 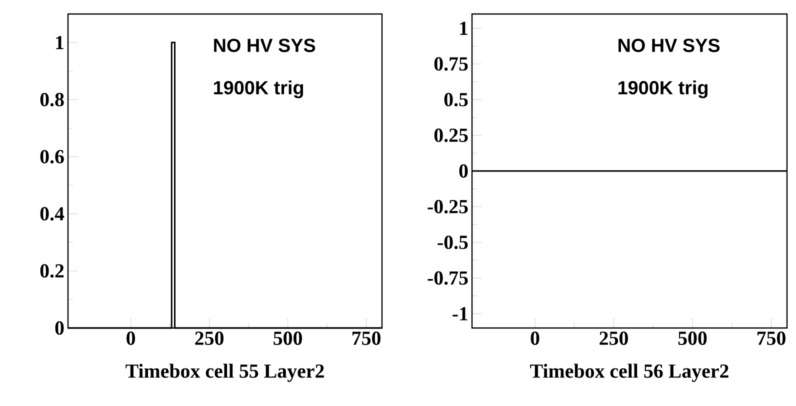 What do you see at coordinates (52, 157) in the screenshot?
I see `y-tick-label: 0.6` at bounding box center [52, 157].